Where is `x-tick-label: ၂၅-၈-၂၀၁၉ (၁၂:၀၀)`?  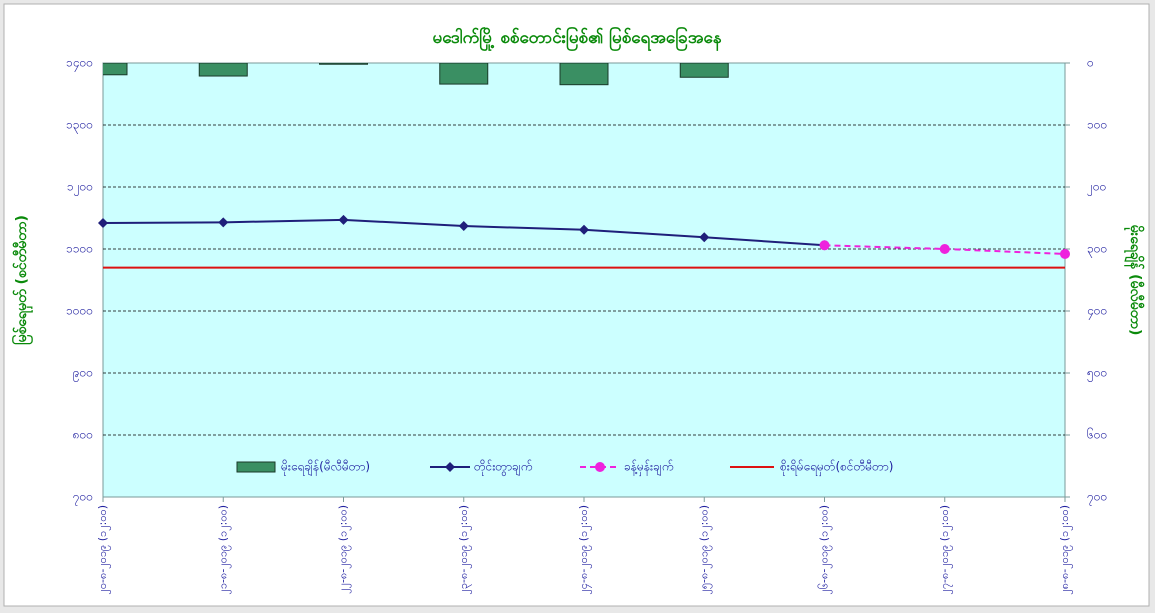
x-tick-label: ၂၅-၈-၂၀၁၉ (၁၂:၀၀) is located at coordinates (704, 550).